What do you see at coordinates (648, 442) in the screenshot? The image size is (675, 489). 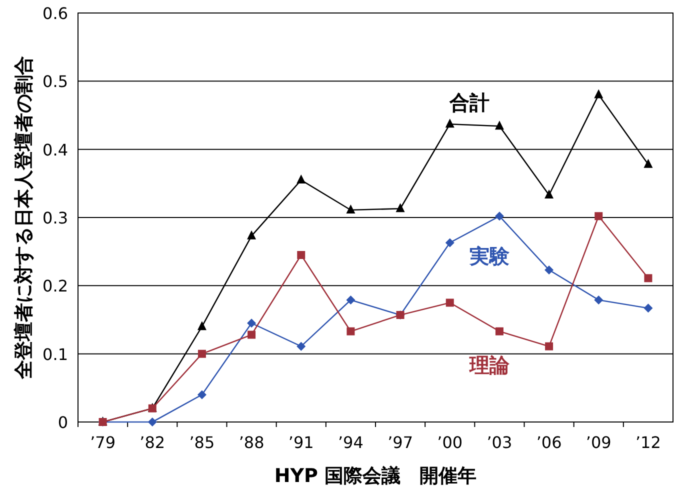 I see `x-tick-label: ’12` at bounding box center [648, 442].